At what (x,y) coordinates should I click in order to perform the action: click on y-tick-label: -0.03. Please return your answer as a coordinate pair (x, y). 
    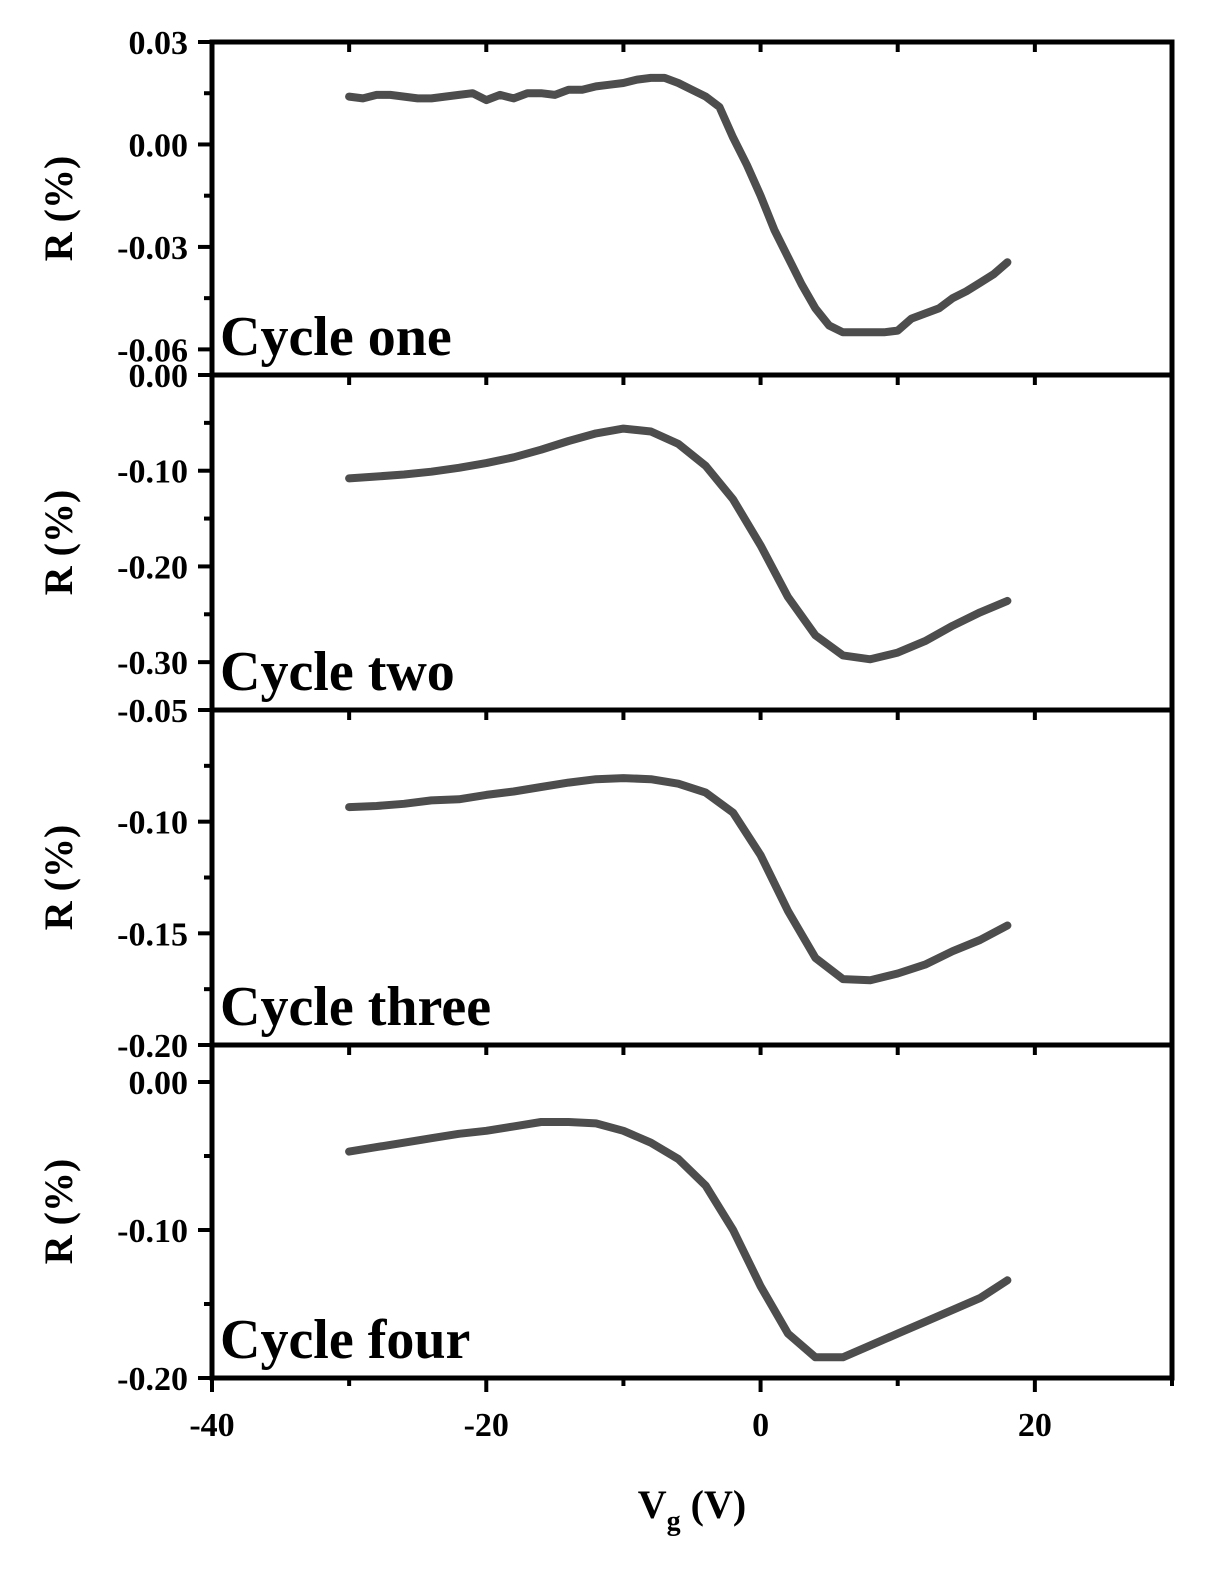
    Looking at the image, I should click on (152, 248).